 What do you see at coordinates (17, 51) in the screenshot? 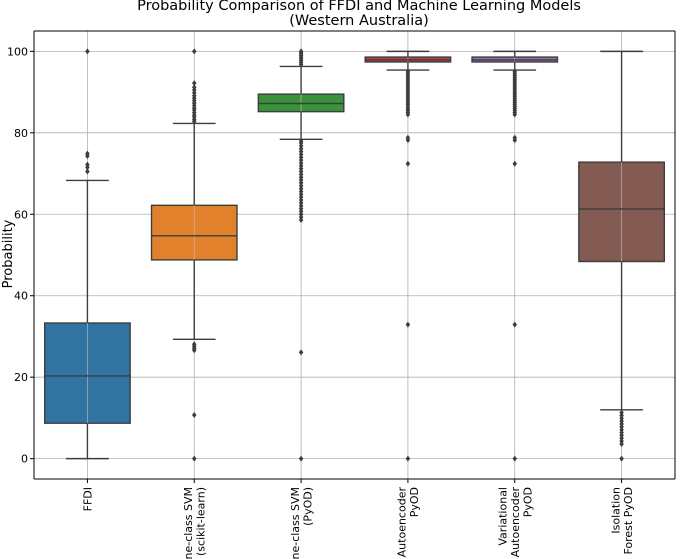
I see `y-tick-label: 100` at bounding box center [17, 51].